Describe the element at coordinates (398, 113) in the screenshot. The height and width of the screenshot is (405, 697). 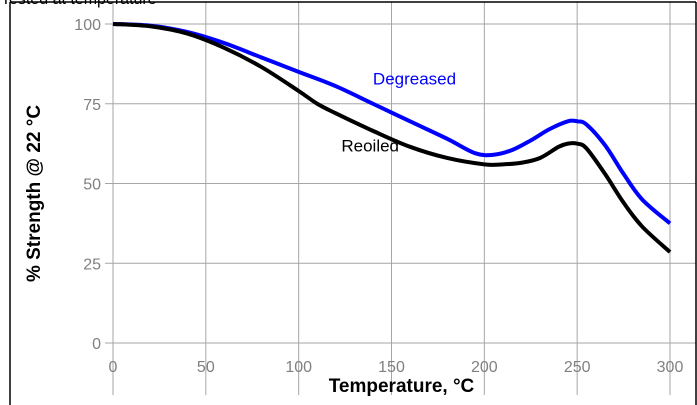
I see `series-labels: Degreased Reoiled` at that location.